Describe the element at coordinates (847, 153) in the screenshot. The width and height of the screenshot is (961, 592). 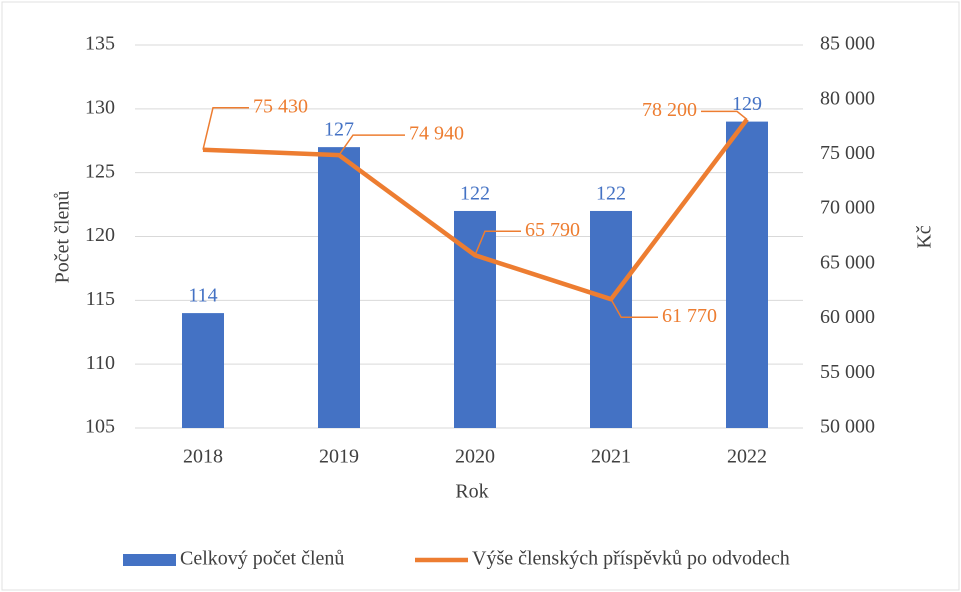
I see `y2-tick-label: 75 000` at that location.